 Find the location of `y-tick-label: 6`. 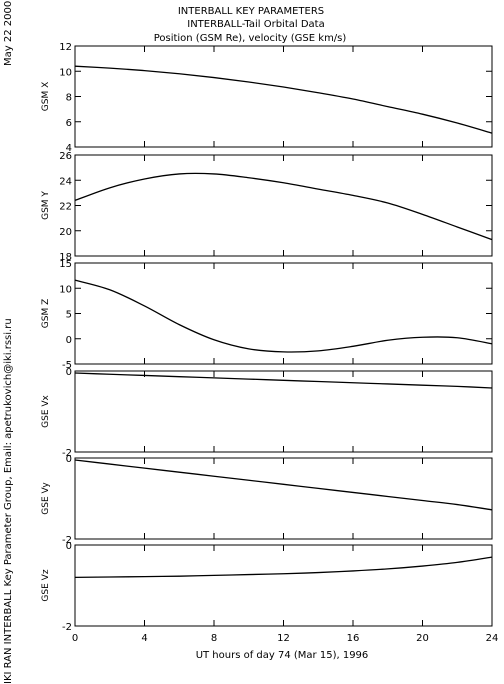

y-tick-label: 6 is located at coordinates (69, 123).